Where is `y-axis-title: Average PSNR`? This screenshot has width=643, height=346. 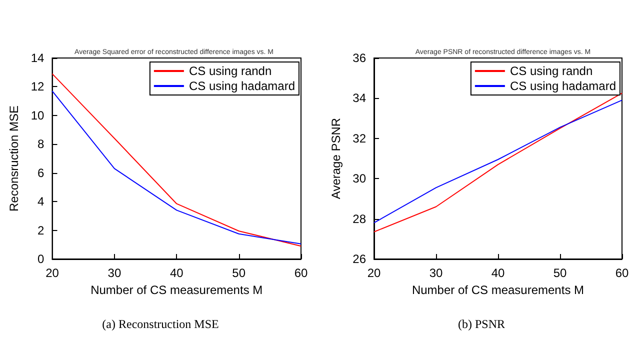 y-axis-title: Average PSNR is located at coordinates (335, 159).